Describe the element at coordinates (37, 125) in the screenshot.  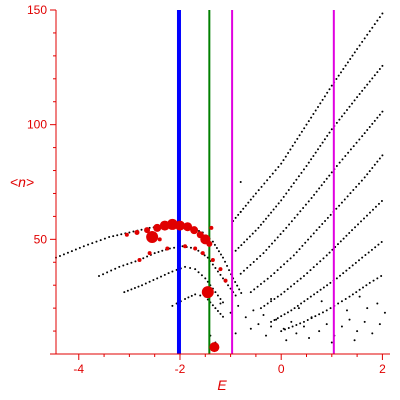
I see `y-tick-label: 100` at that location.